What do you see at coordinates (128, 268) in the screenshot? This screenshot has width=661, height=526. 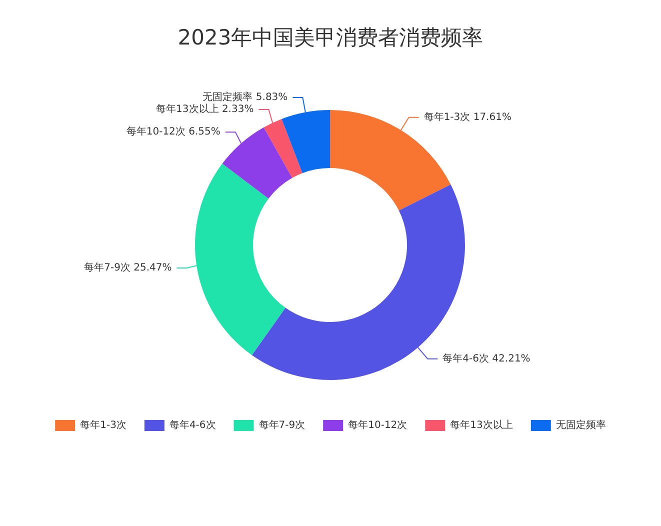 I see `category-label: 每年7-9次 25.47%` at bounding box center [128, 268].